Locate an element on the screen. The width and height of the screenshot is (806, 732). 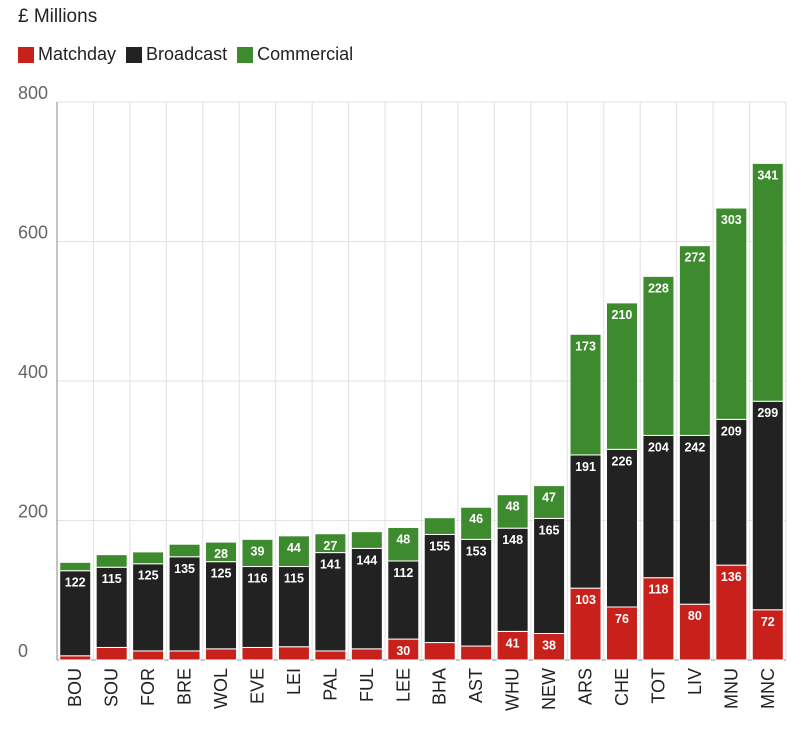
data-label: 173 is located at coordinates (585, 346).